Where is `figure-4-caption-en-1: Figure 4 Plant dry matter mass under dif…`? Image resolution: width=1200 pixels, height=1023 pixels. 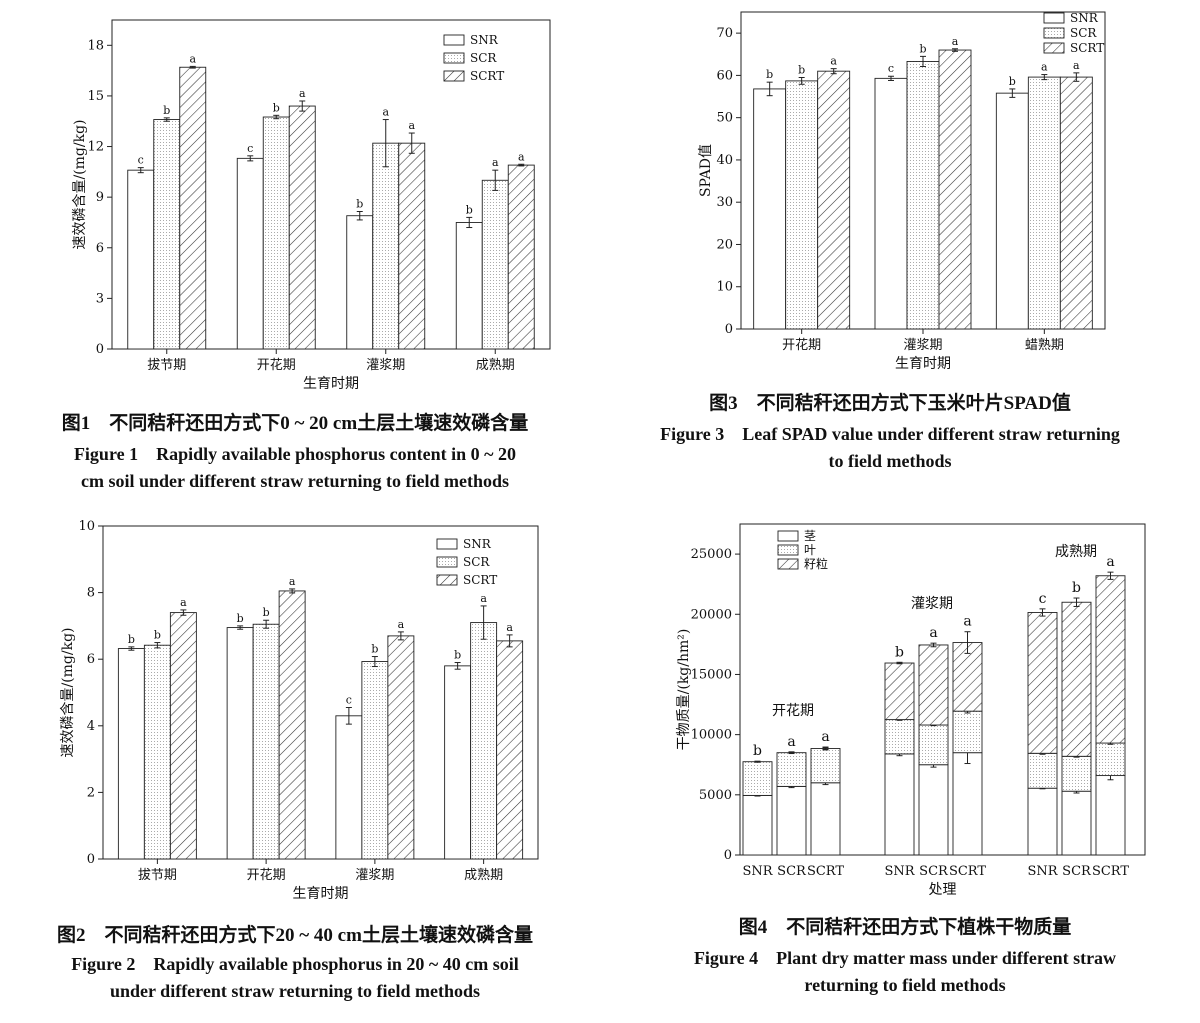
figure-4-caption-en-1: Figure 4 Plant dry matter mass under dif… is located at coordinates (905, 958).